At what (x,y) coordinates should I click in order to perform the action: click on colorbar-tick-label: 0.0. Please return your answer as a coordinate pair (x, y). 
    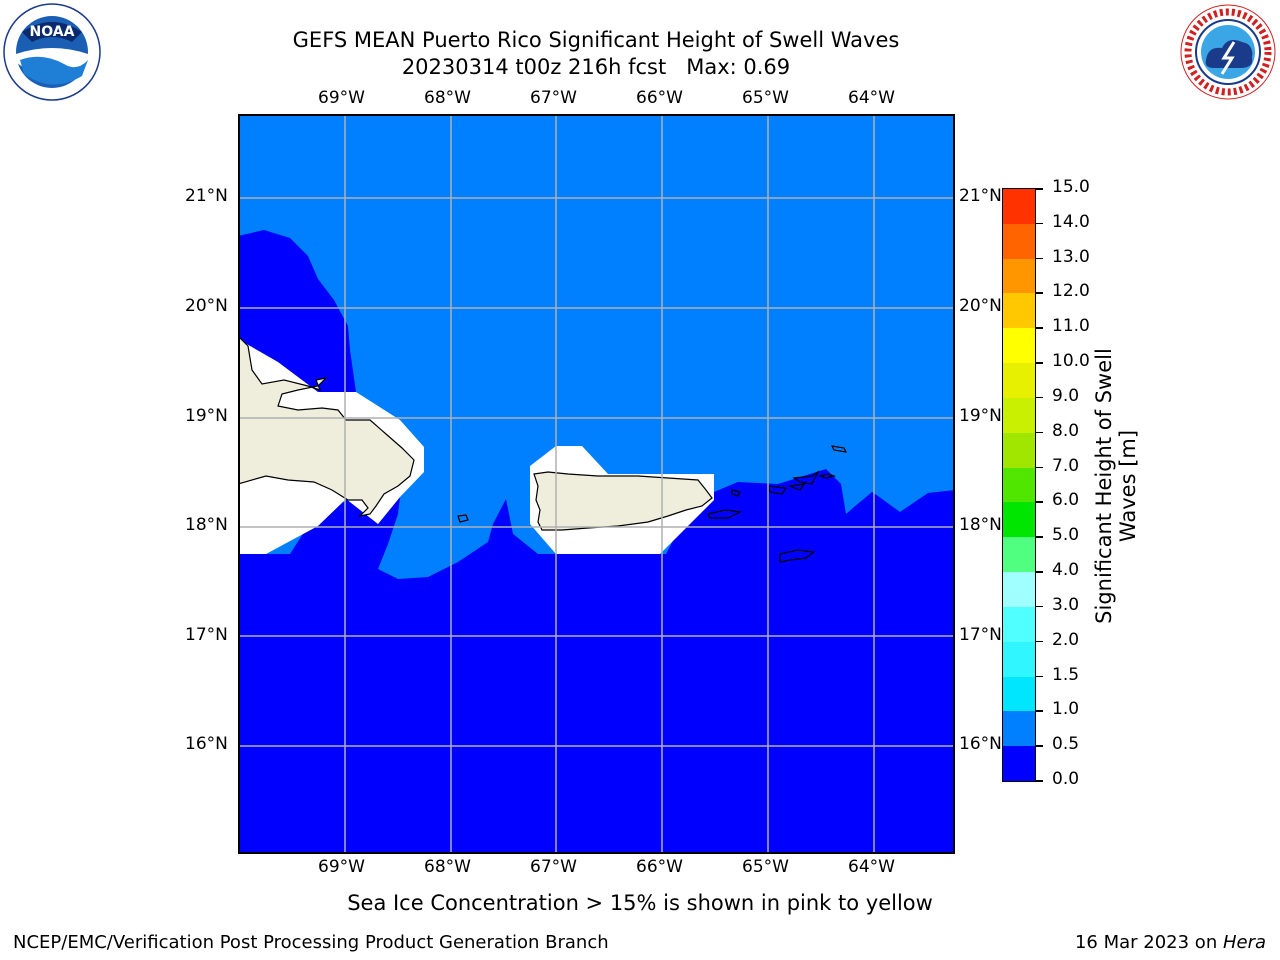
    Looking at the image, I should click on (1066, 779).